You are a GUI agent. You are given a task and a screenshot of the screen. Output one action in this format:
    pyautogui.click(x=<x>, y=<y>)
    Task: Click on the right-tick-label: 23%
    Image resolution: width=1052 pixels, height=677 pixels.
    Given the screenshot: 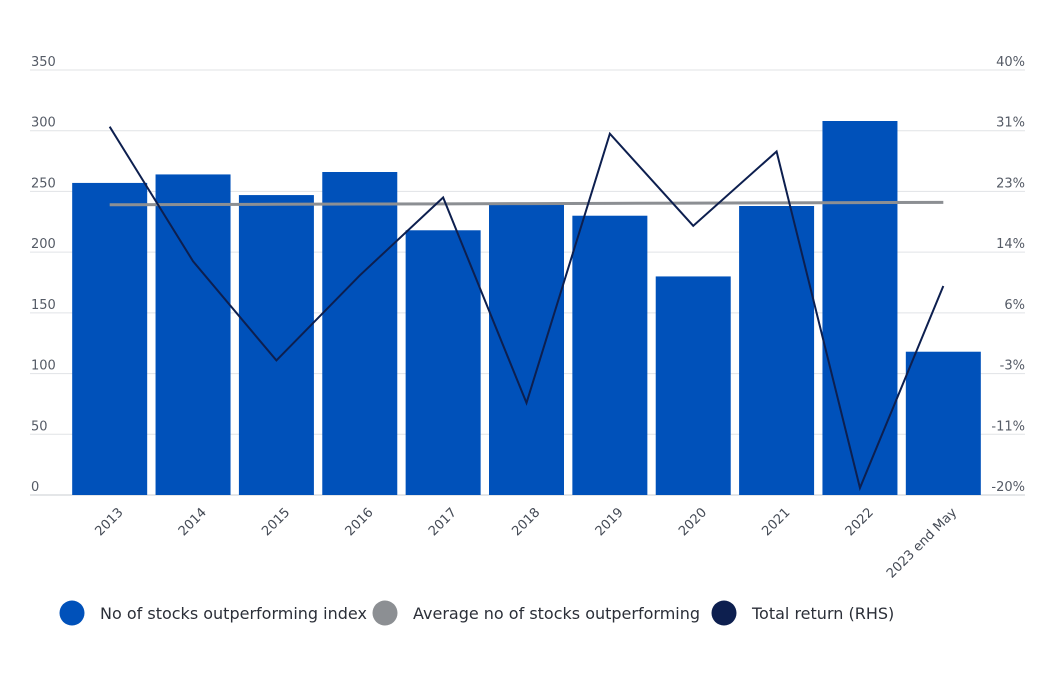 What is the action you would take?
    pyautogui.click(x=1010, y=183)
    